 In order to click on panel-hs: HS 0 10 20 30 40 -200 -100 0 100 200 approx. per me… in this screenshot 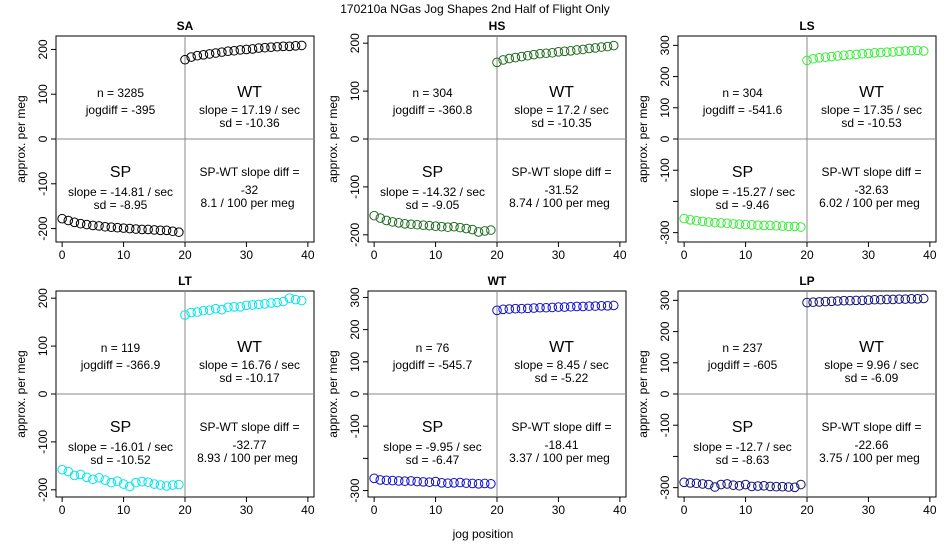, I will do `click(476, 140)`.